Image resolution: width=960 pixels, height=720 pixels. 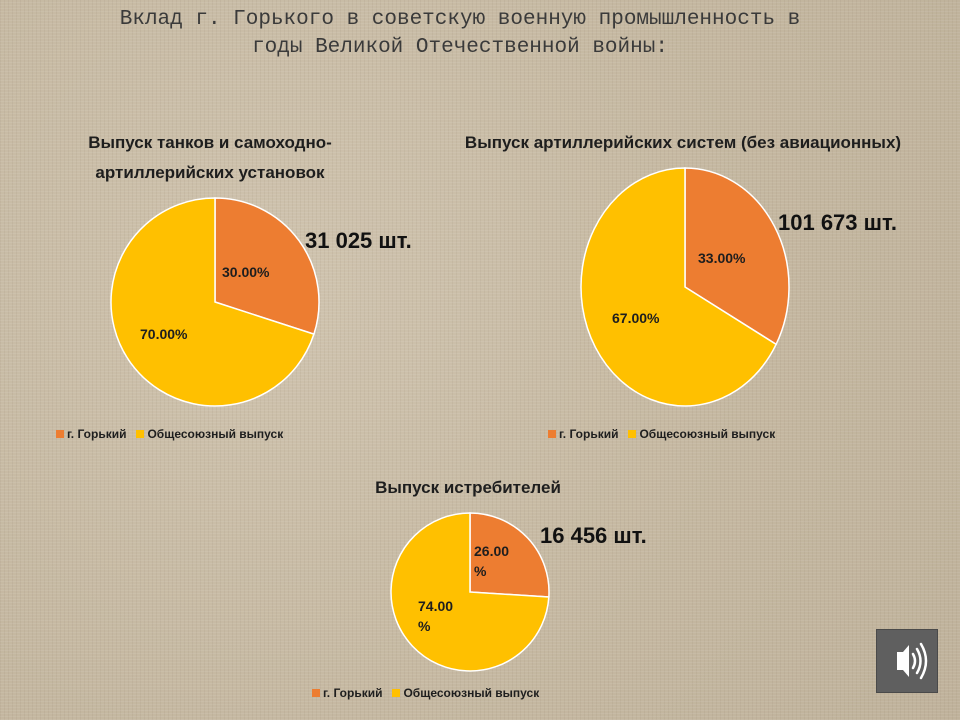 I want to click on data-label-gorky: 26.00 %, so click(x=492, y=561).